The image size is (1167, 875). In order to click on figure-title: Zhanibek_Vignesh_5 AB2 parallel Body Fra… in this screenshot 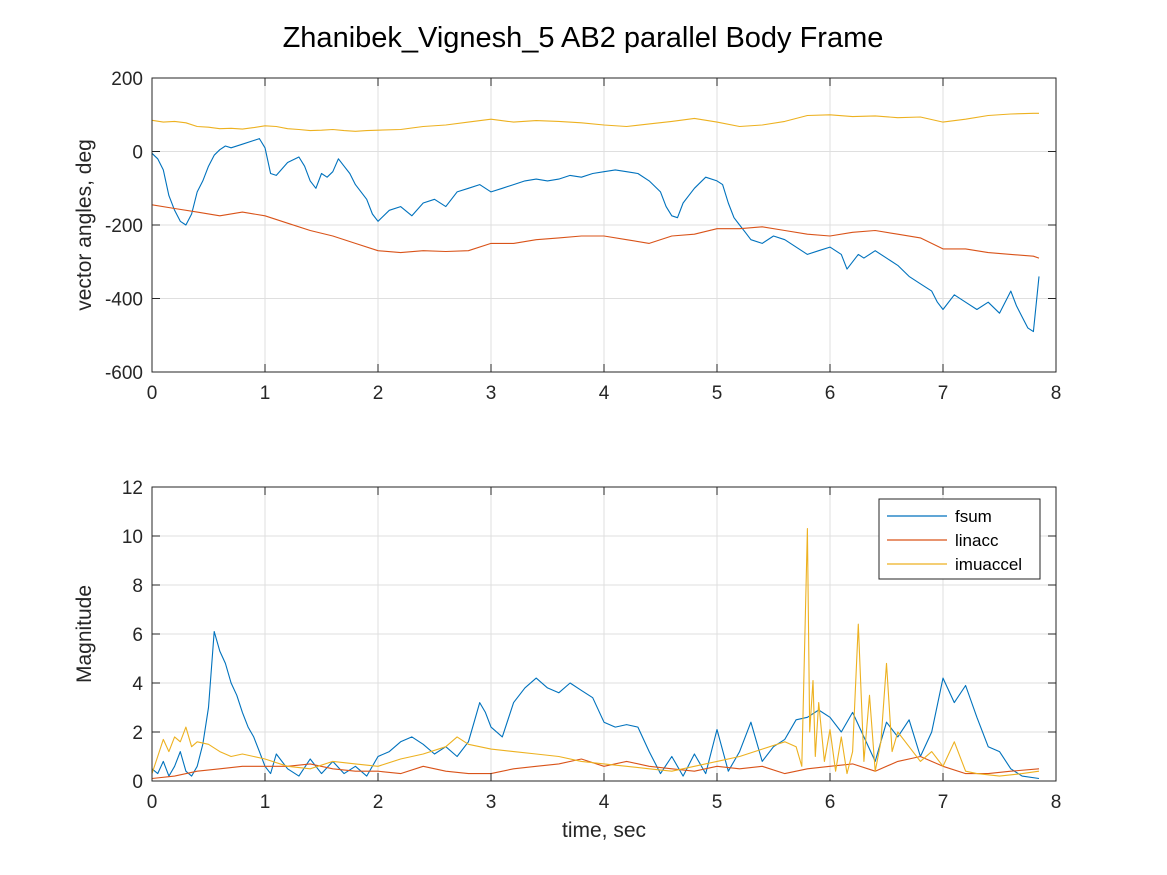, I will do `click(583, 38)`.